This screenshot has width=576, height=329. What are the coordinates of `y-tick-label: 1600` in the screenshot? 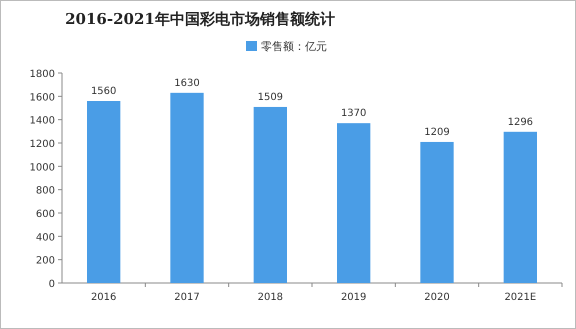 It's located at (42, 98).